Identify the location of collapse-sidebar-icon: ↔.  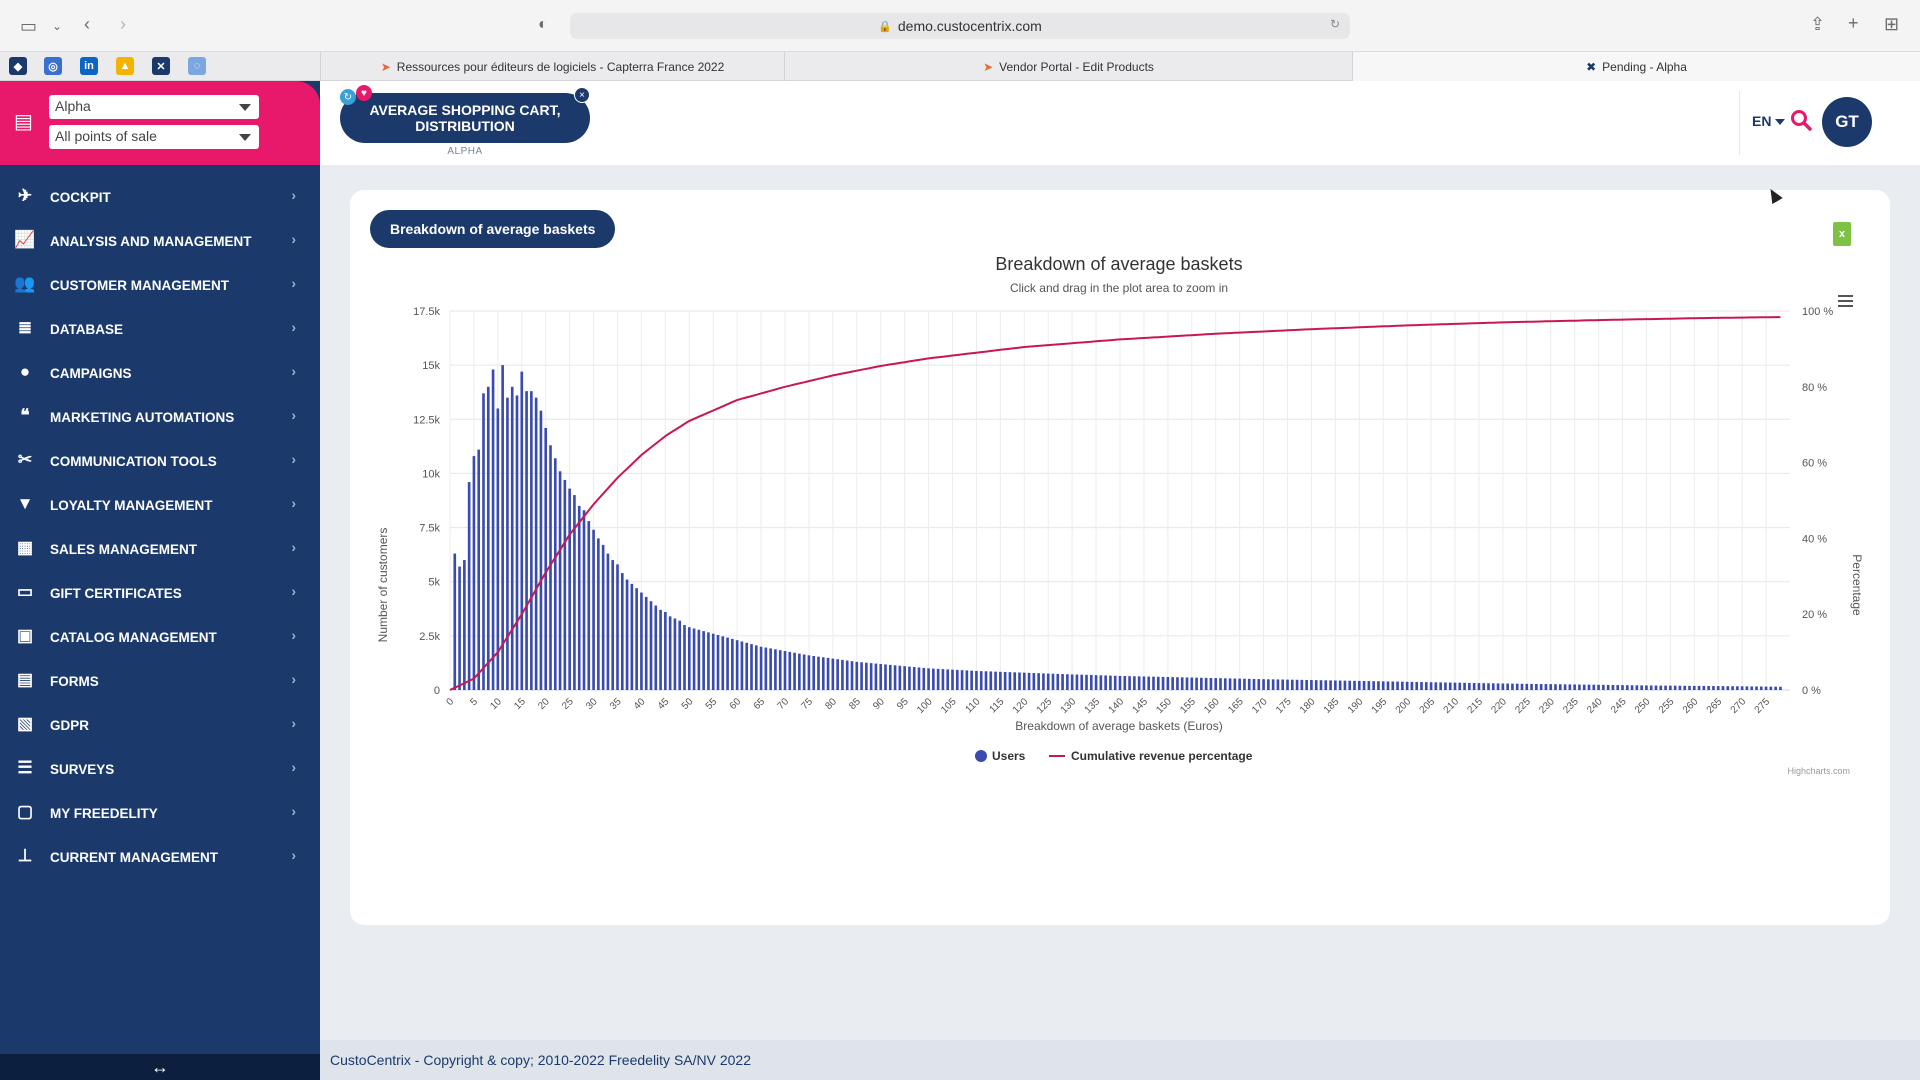
(160, 1067).